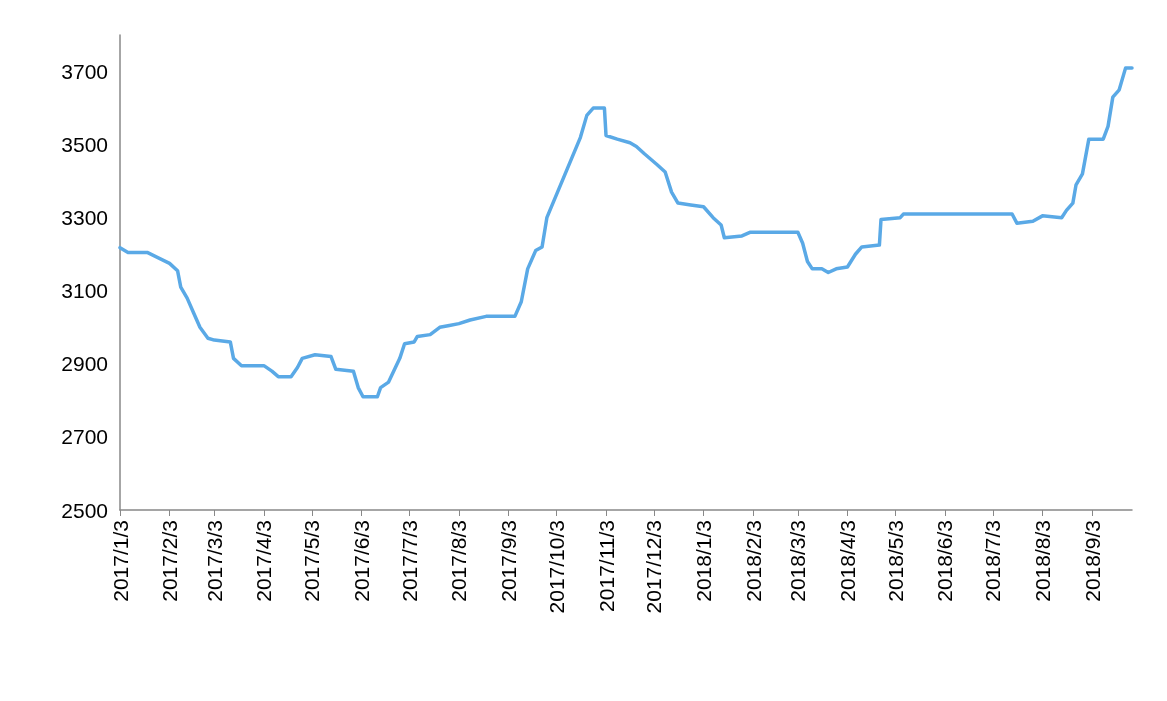 This screenshot has height=701, width=1167. Describe the element at coordinates (84, 218) in the screenshot. I see `y-tick-label: 3300` at that location.